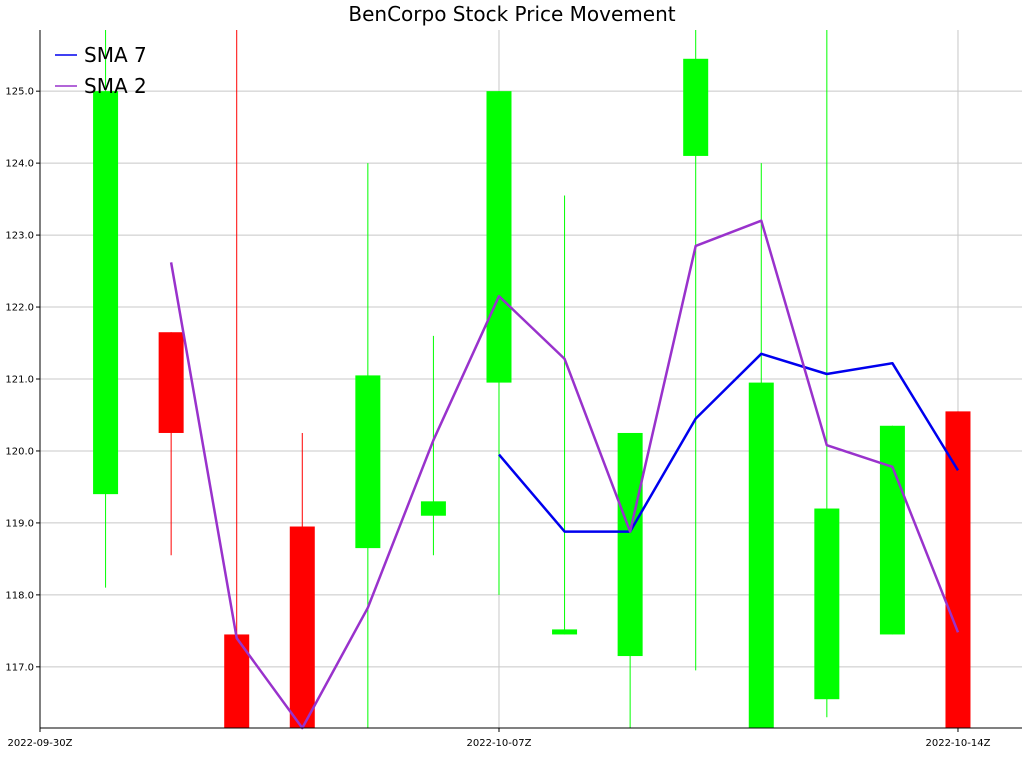  Describe the element at coordinates (19, 164) in the screenshot. I see `y-tick-label: 124.0` at that location.